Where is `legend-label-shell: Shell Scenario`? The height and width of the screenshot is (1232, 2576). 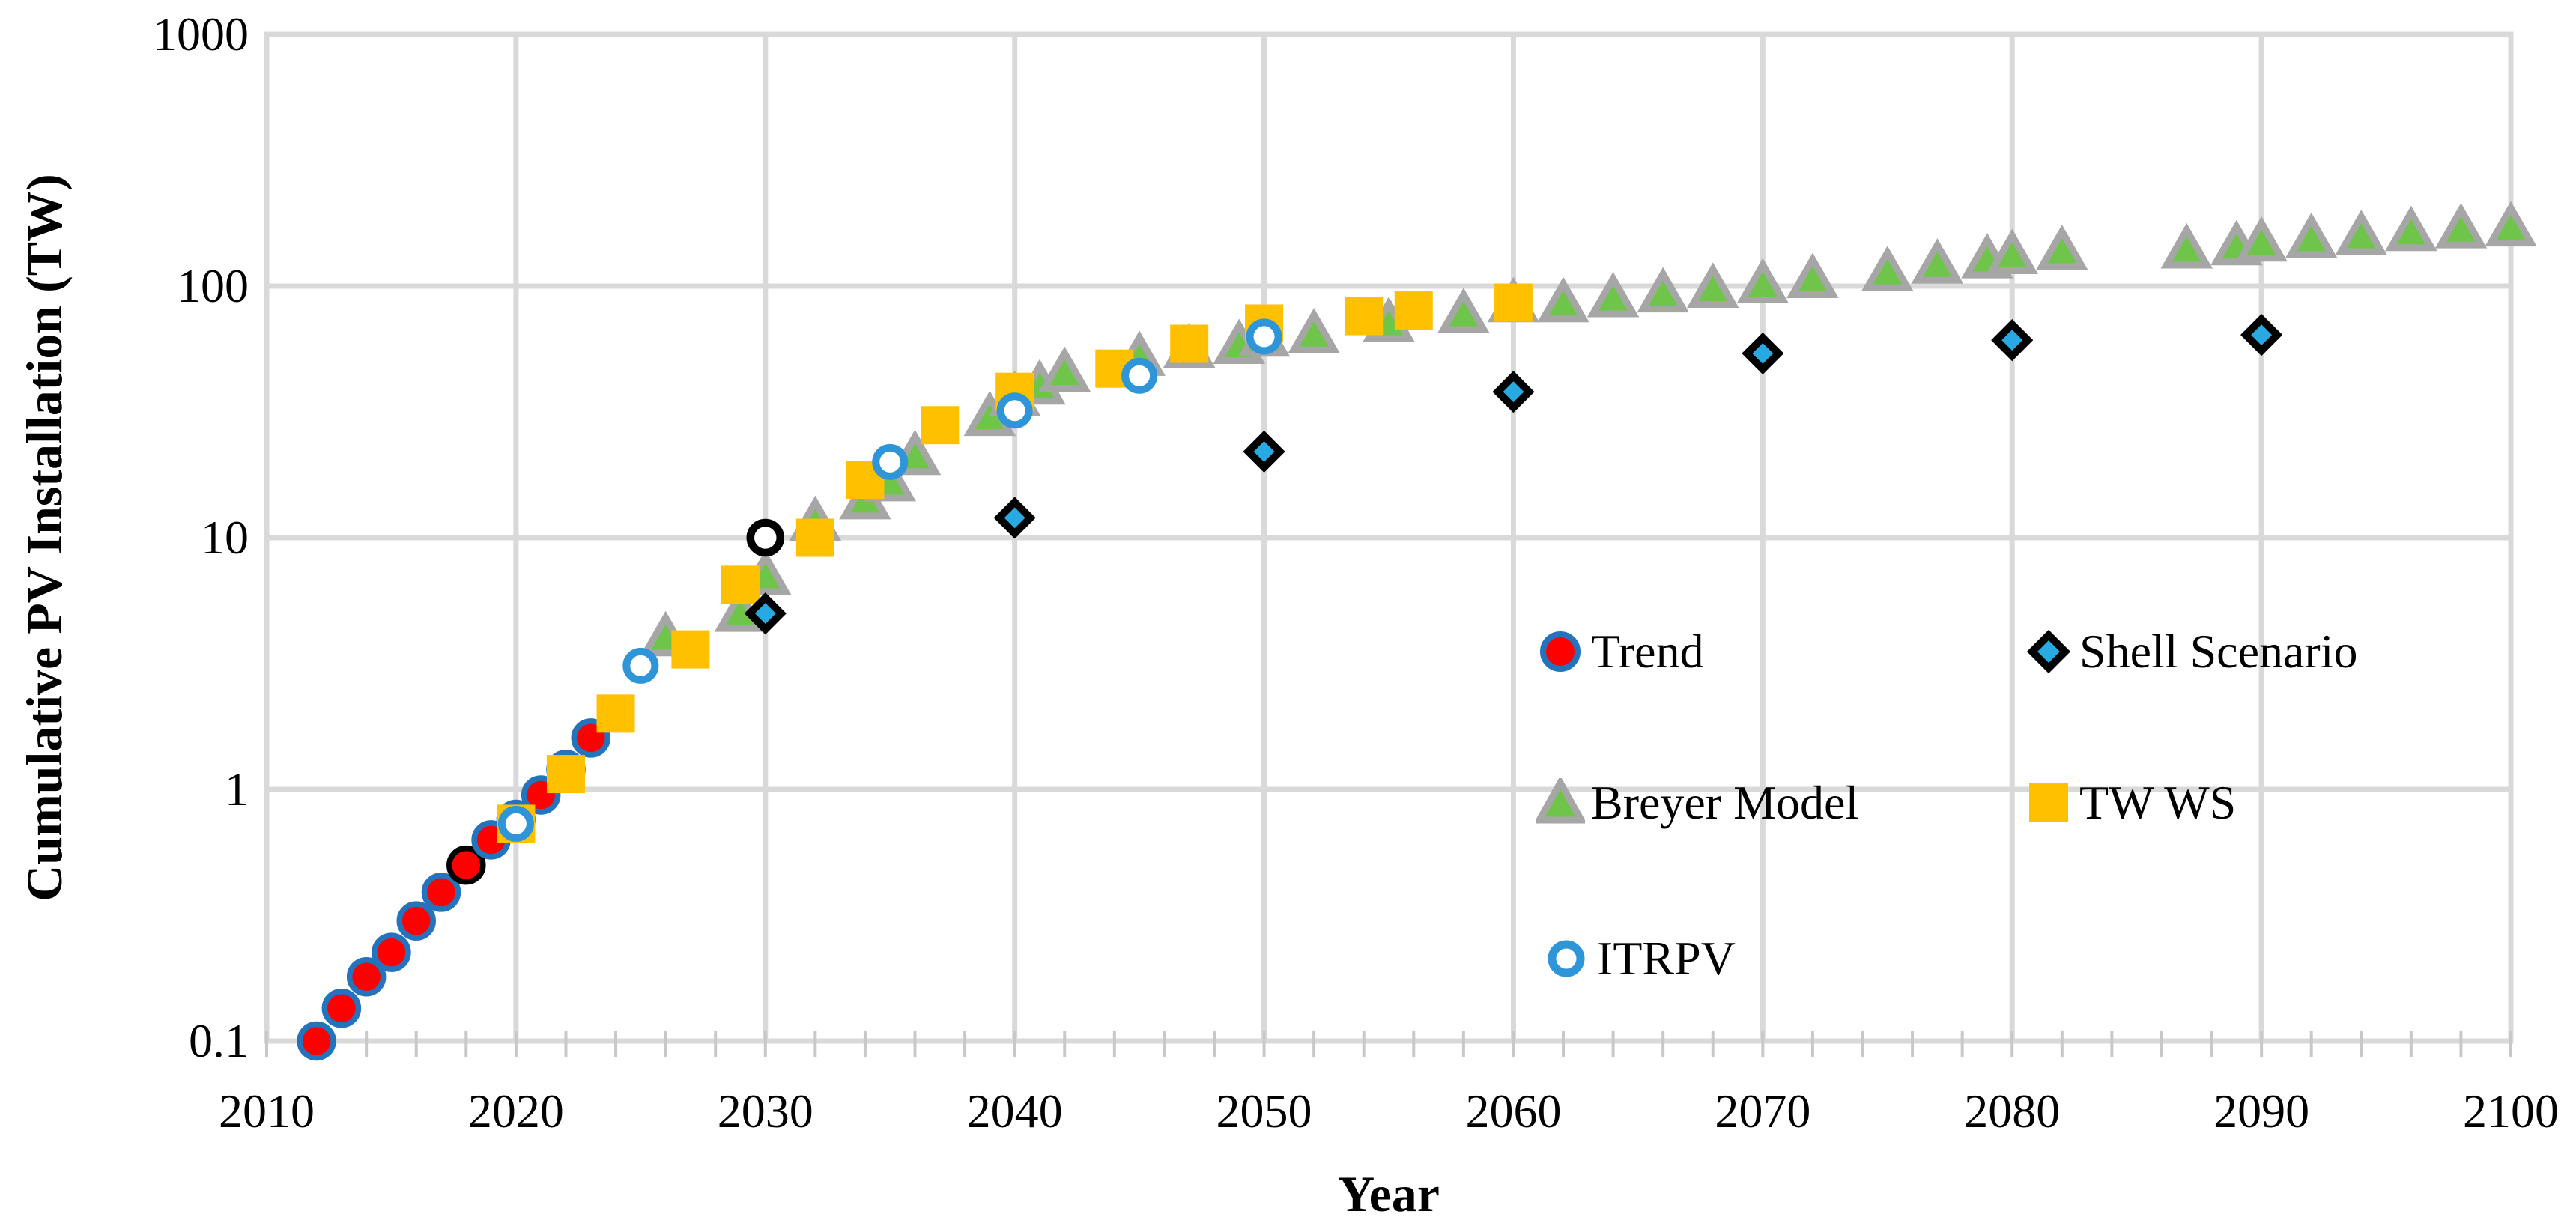 legend-label-shell: Shell Scenario is located at coordinates (2218, 651).